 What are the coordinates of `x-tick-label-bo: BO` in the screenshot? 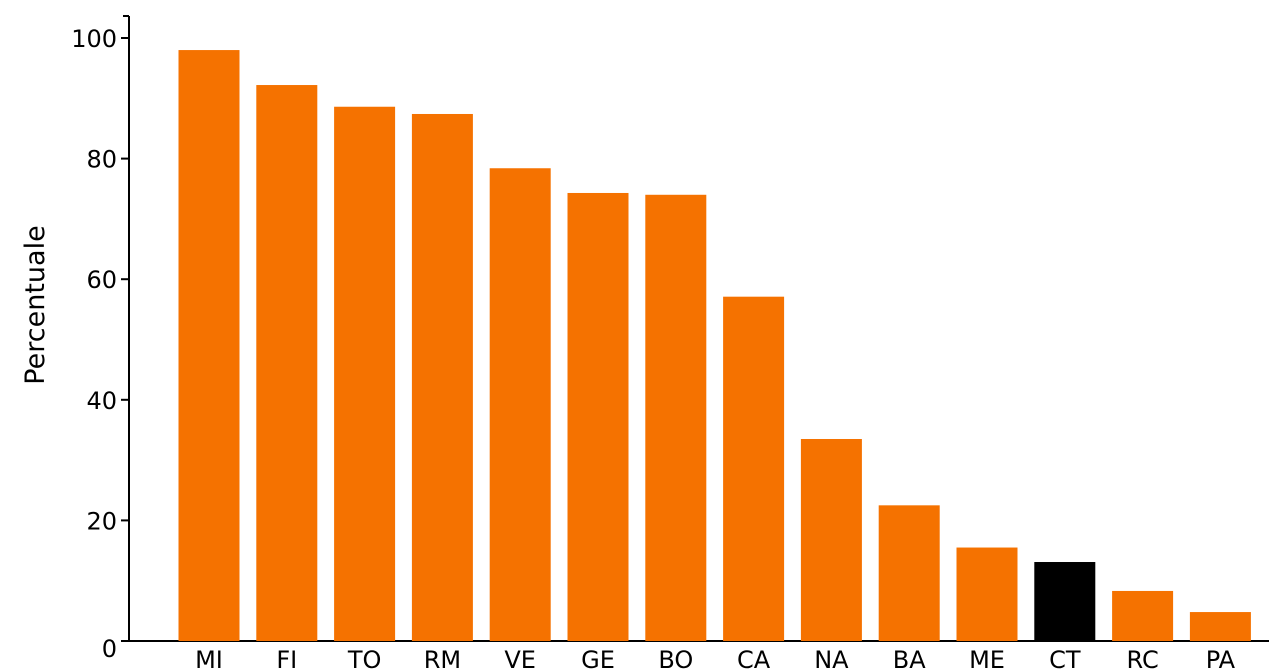 It's located at (675, 658).